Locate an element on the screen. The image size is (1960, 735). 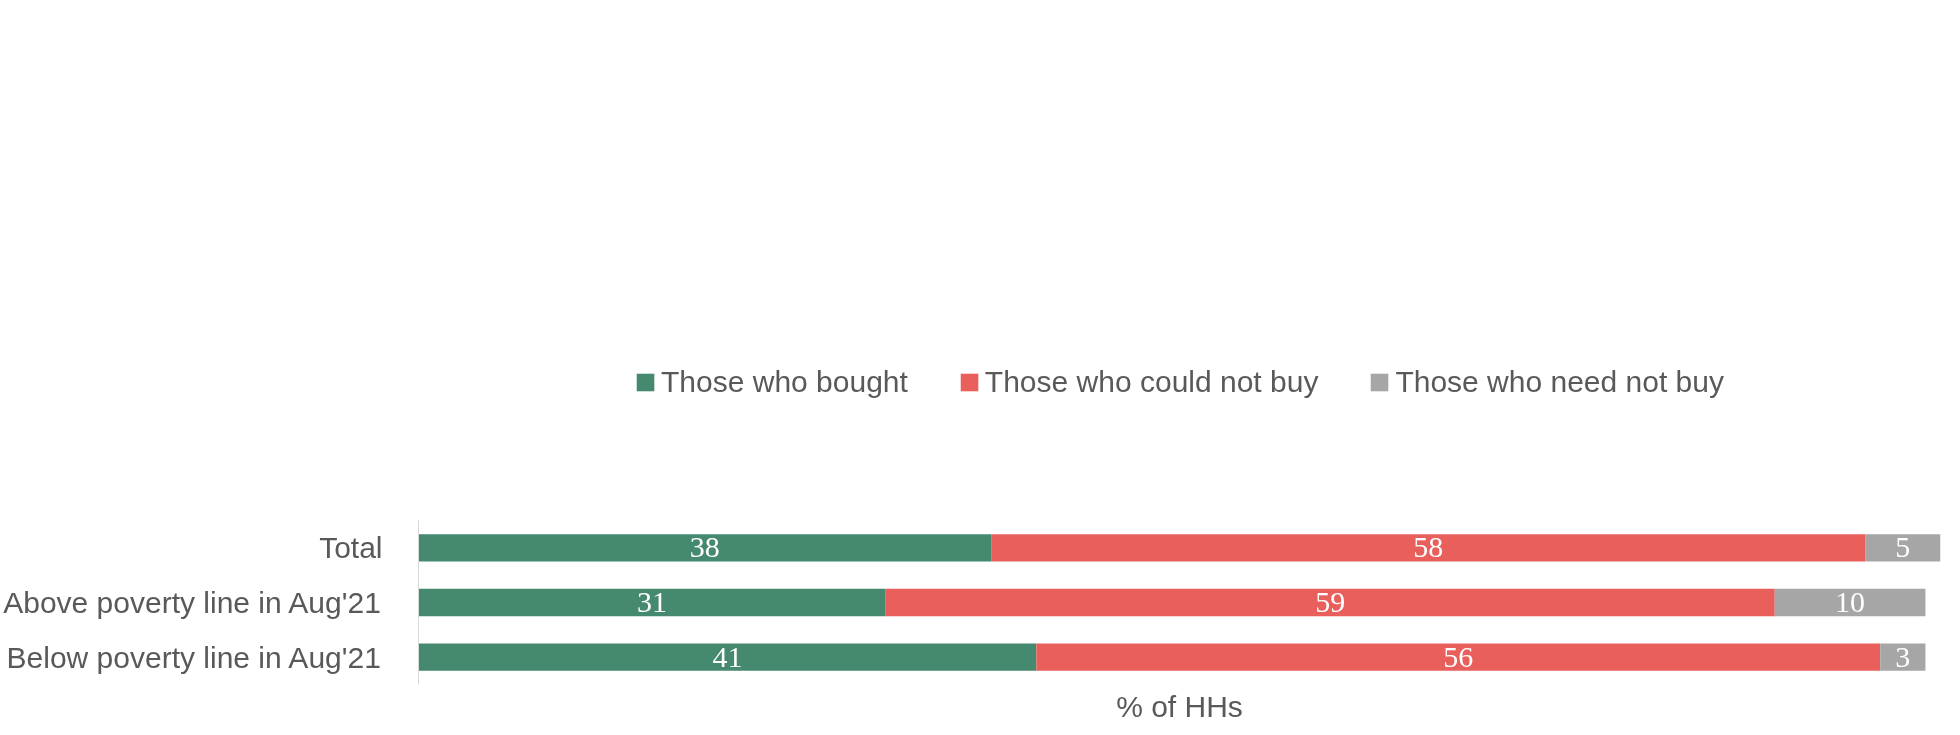
legend-label: Those who bought is located at coordinates (784, 381).